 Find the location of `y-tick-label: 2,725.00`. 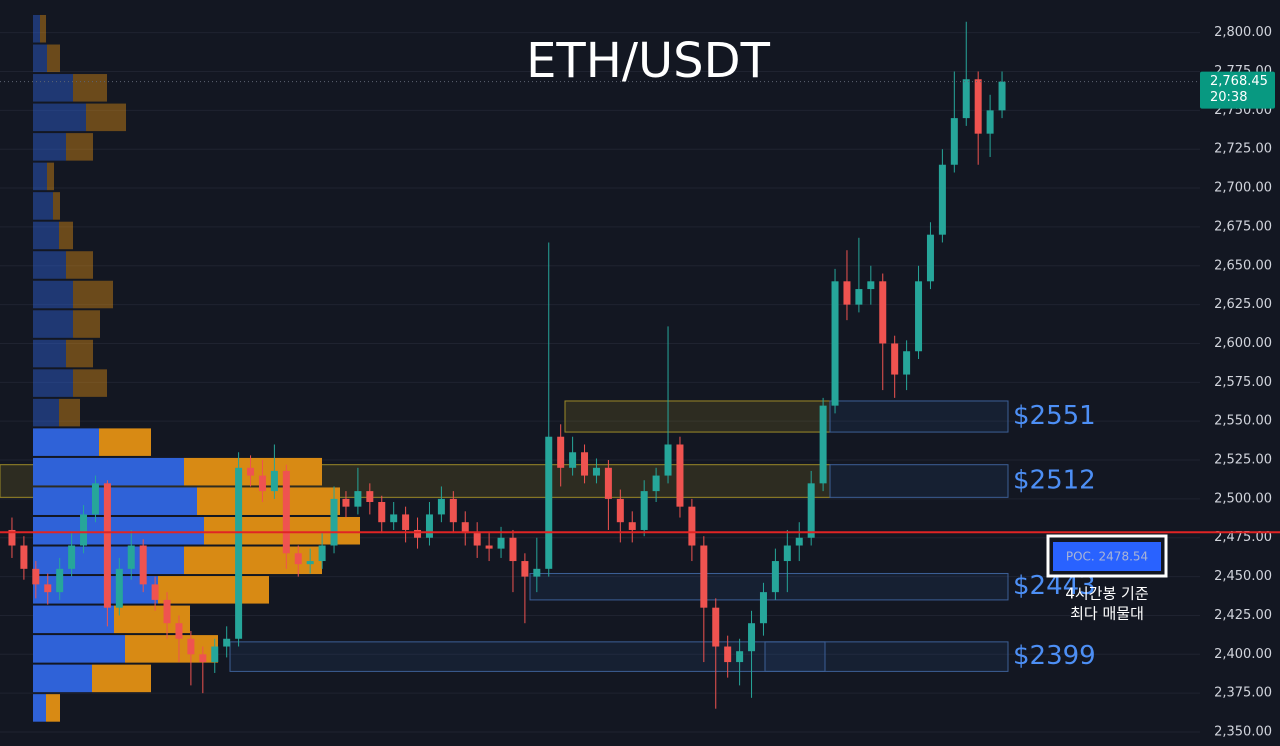

y-tick-label: 2,725.00 is located at coordinates (1243, 149).